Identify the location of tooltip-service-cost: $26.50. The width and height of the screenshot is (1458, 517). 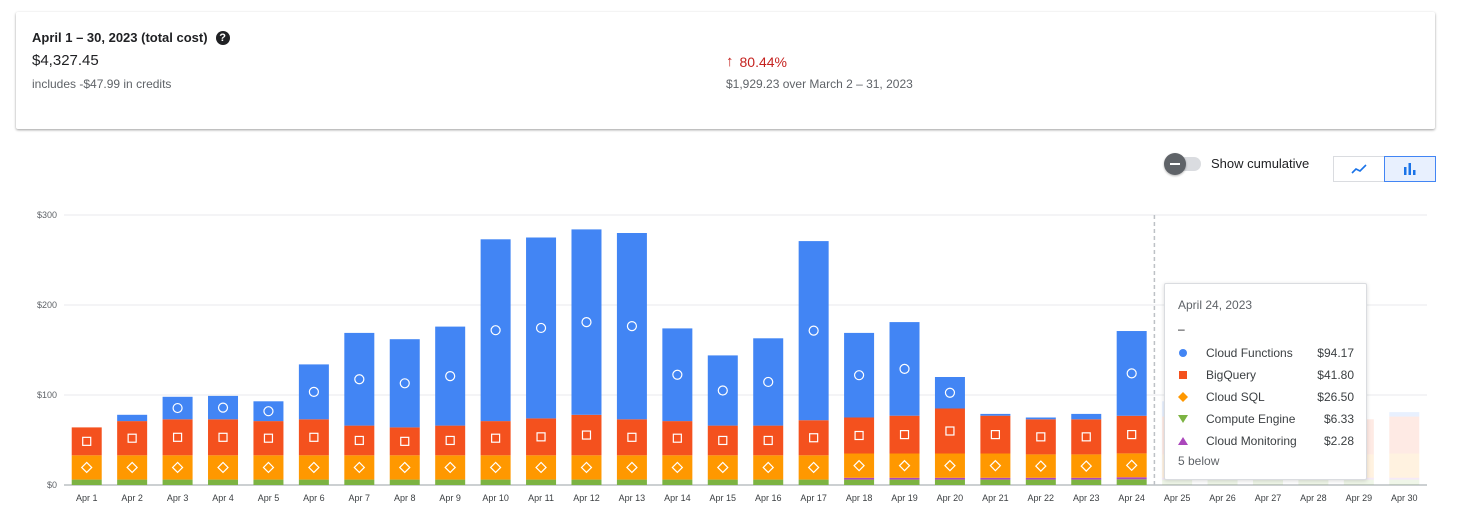
(1335, 397).